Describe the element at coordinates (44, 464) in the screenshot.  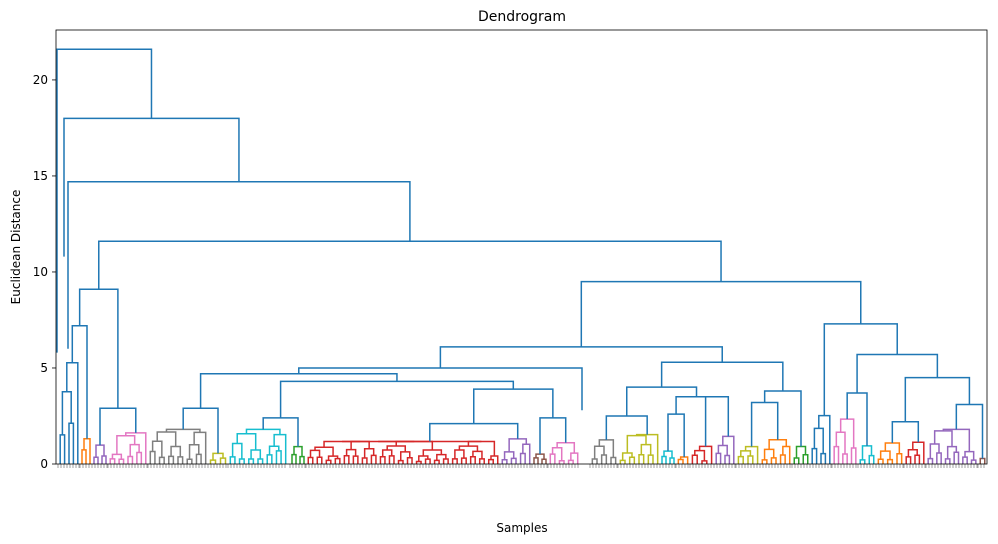
I see `y-tick-label: 0` at that location.